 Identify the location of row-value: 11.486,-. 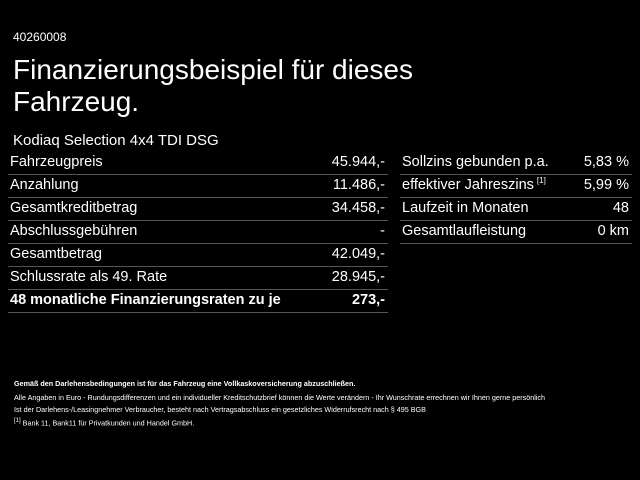
(358, 185).